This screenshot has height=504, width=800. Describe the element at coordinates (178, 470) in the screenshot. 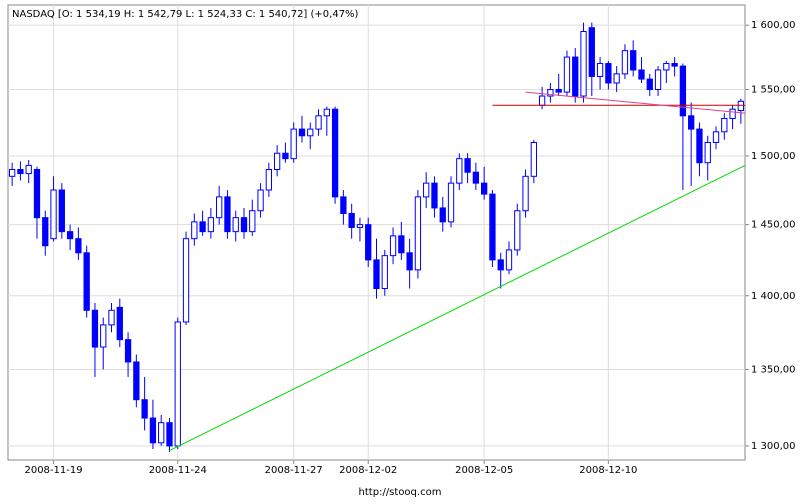

I see `x-tick-label: 2008-11-24` at that location.